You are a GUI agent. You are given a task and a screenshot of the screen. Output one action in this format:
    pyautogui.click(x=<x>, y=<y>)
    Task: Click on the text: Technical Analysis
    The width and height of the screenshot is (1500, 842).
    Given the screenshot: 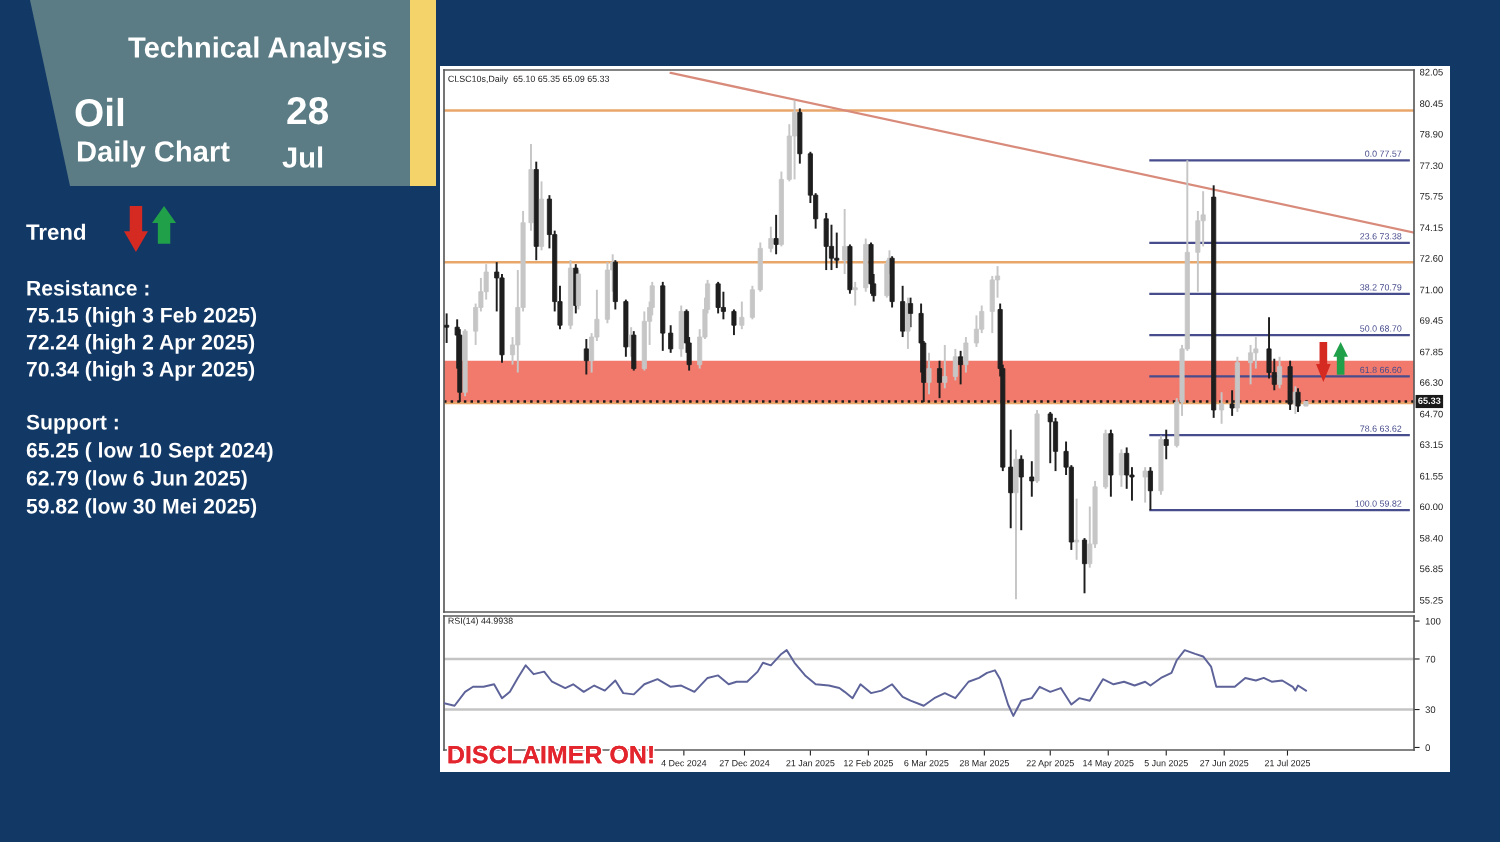 What is the action you would take?
    pyautogui.click(x=257, y=50)
    